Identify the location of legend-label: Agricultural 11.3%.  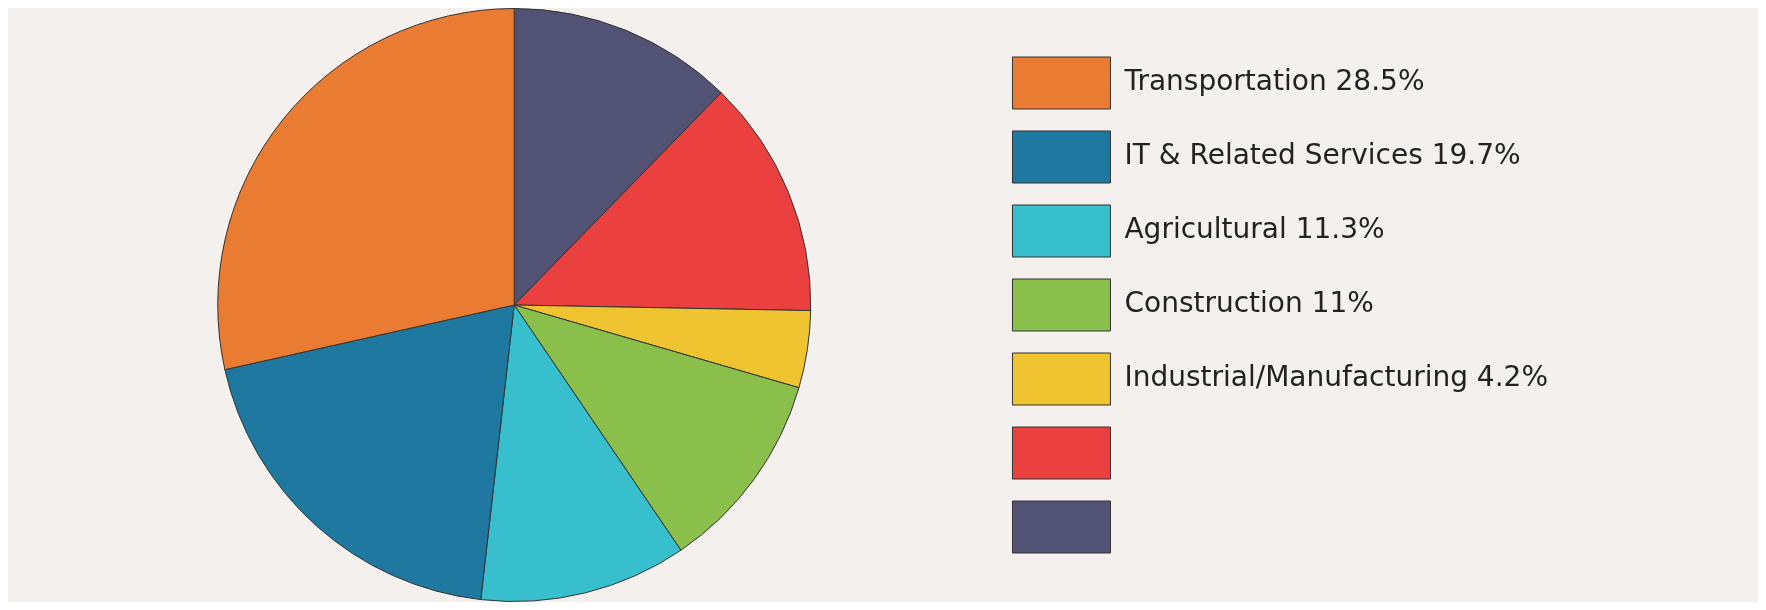
(1254, 229).